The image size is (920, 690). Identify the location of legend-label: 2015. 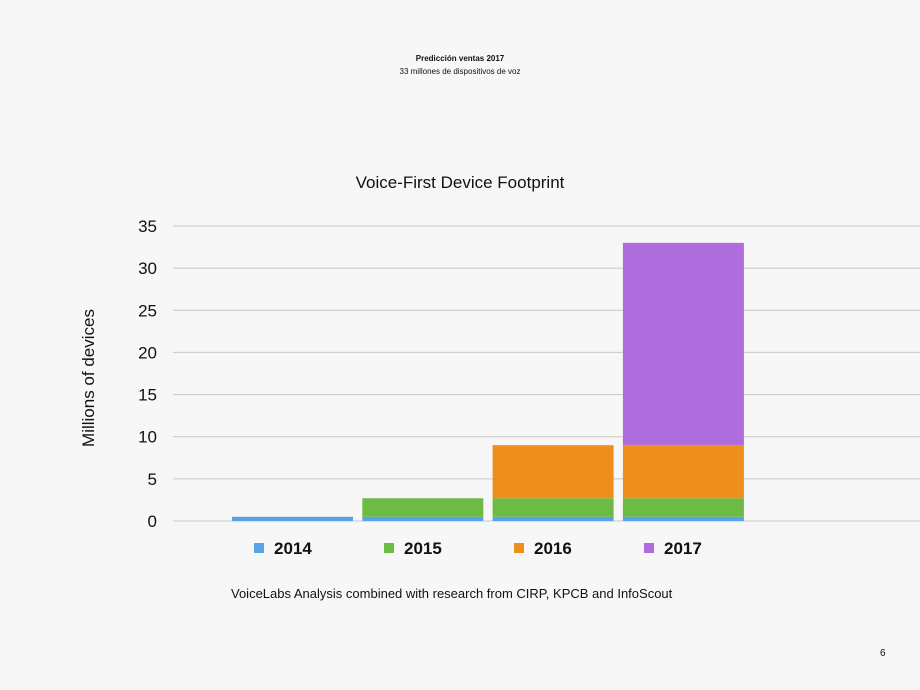
(423, 548).